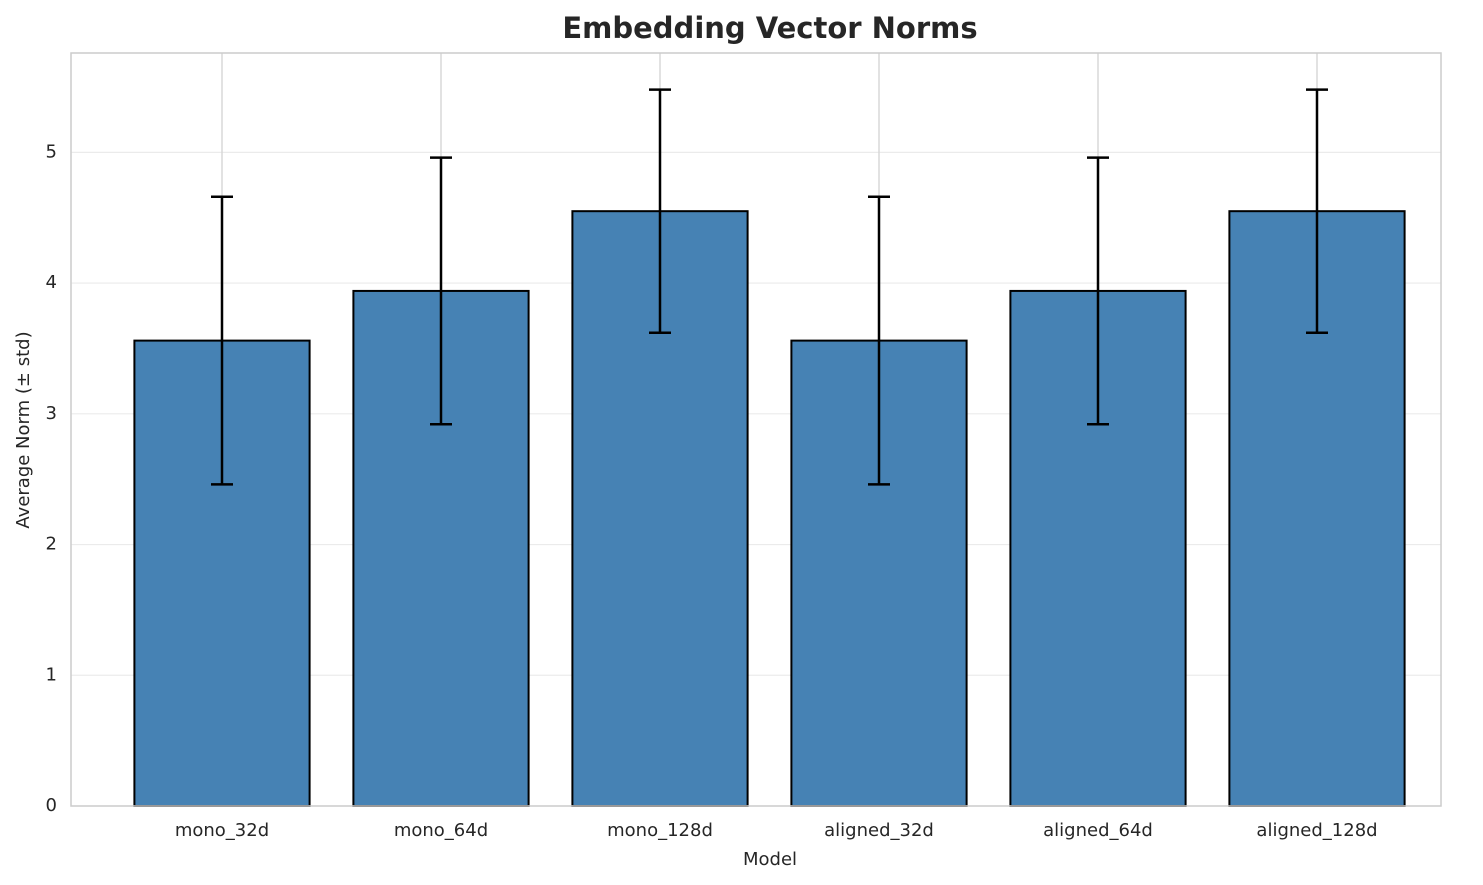 The width and height of the screenshot is (1483, 885). What do you see at coordinates (51, 544) in the screenshot?
I see `y-tick-label: 2` at bounding box center [51, 544].